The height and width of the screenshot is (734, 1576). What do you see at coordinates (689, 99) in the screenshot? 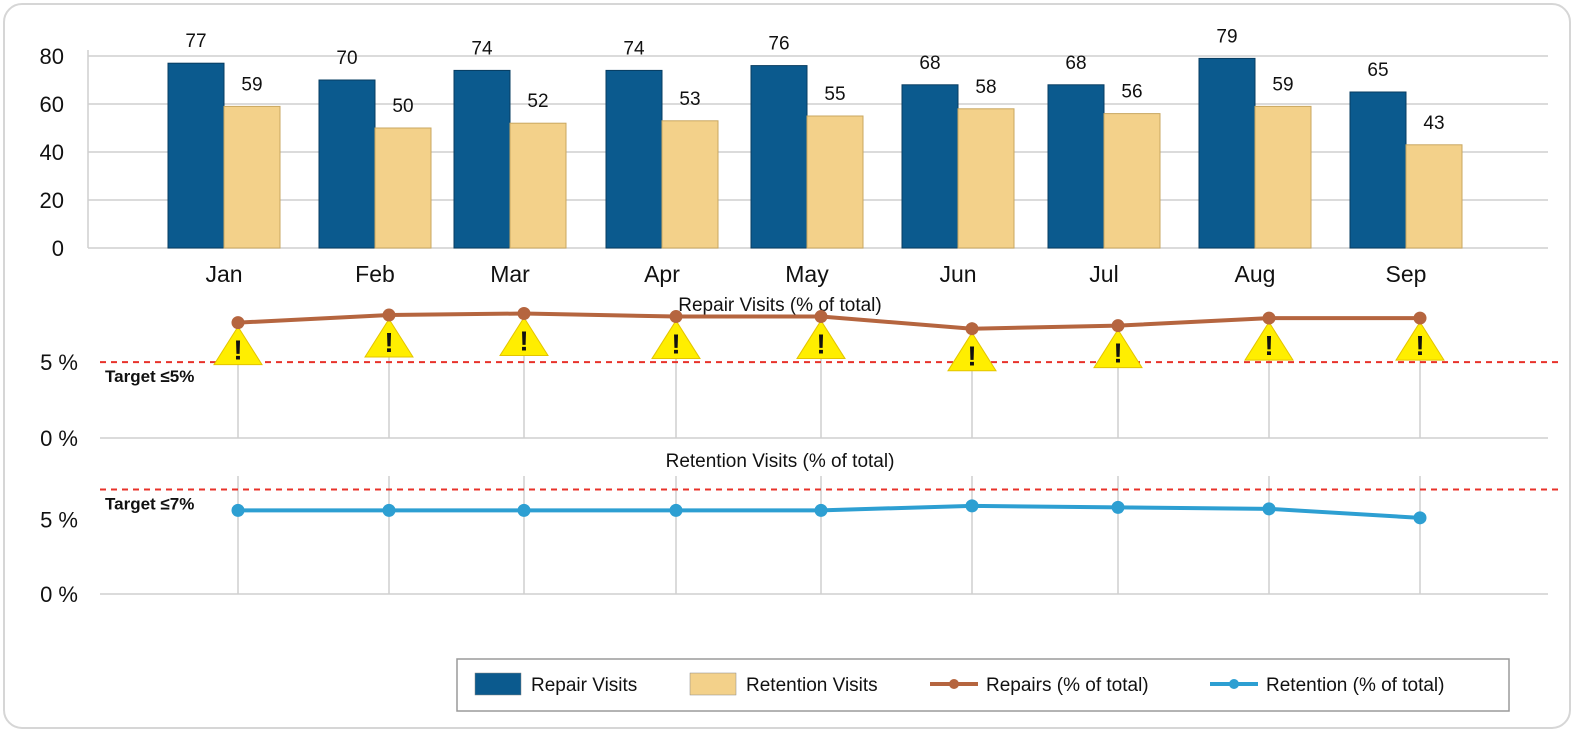
I see `retention-visits-value-label: 53` at bounding box center [689, 99].